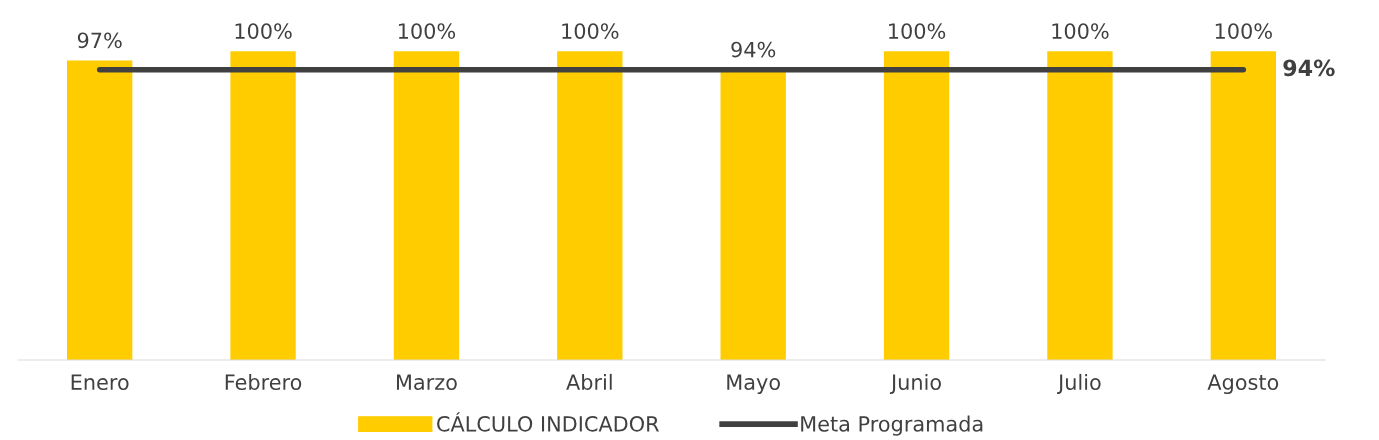 The width and height of the screenshot is (1379, 440). I want to click on x-tick-label: Julio, so click(1079, 383).